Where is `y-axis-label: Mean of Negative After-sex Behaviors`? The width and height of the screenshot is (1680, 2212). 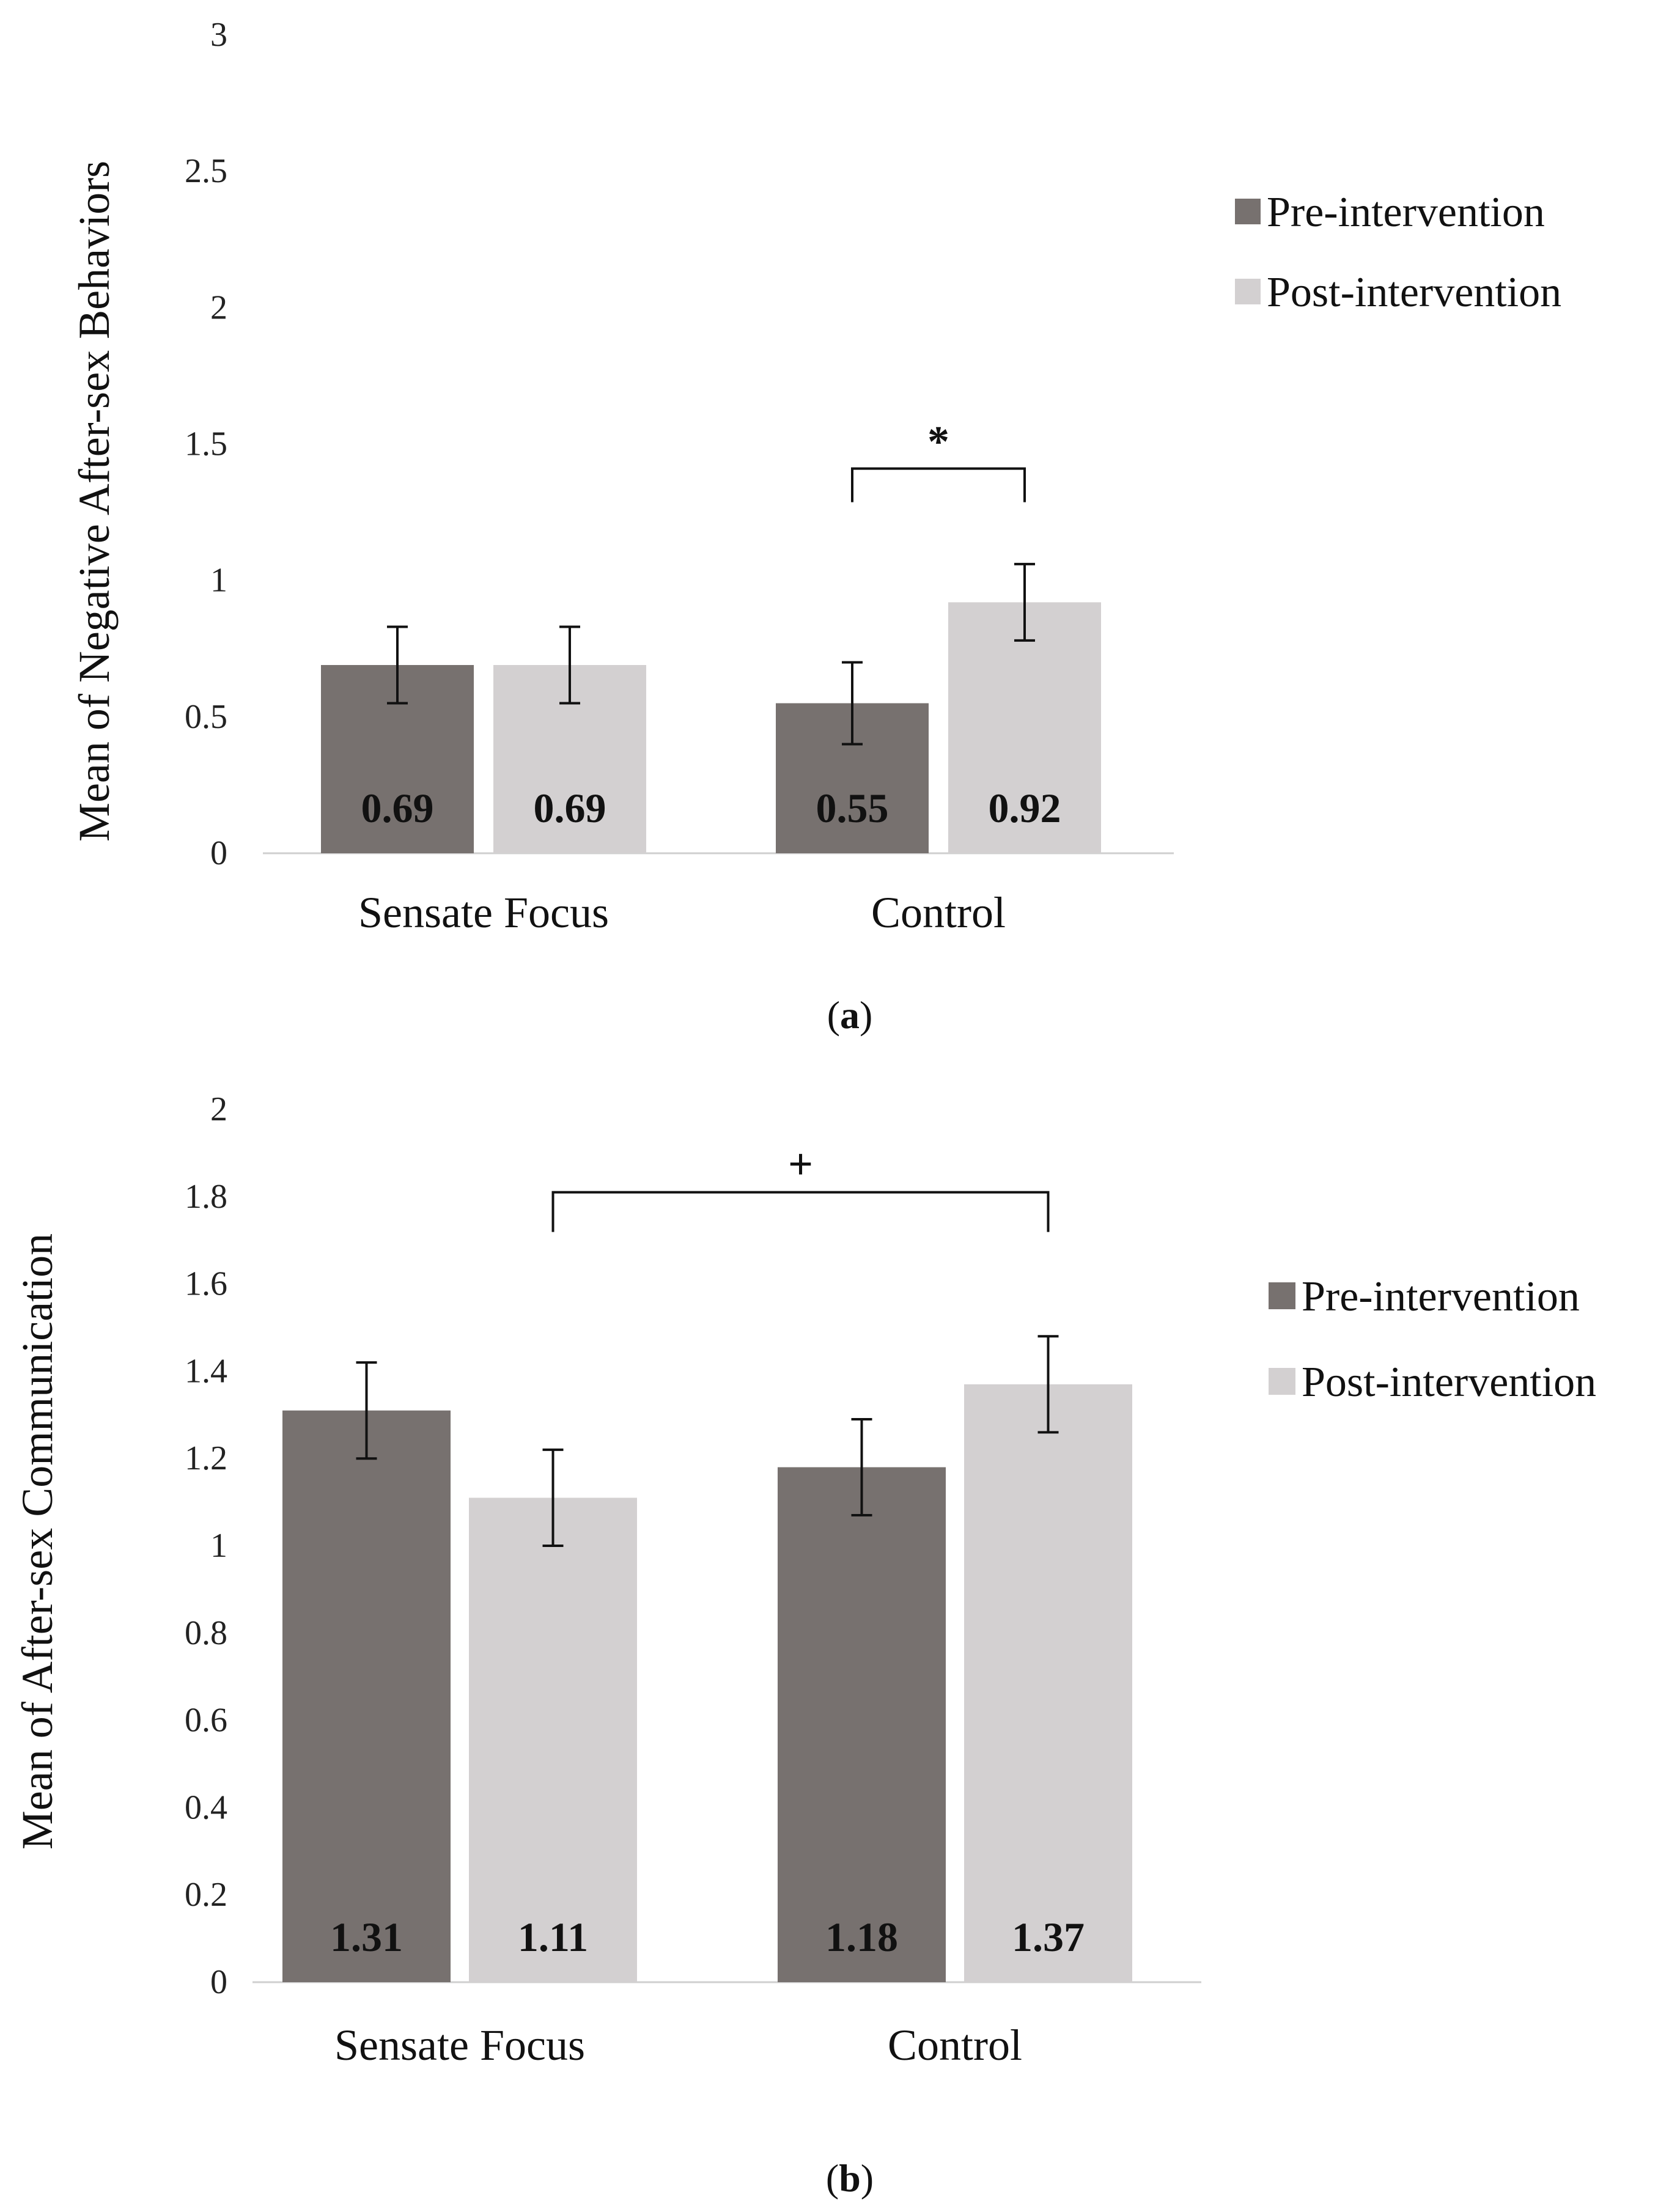
y-axis-label: Mean of Negative After-sex Behaviors is located at coordinates (94, 501).